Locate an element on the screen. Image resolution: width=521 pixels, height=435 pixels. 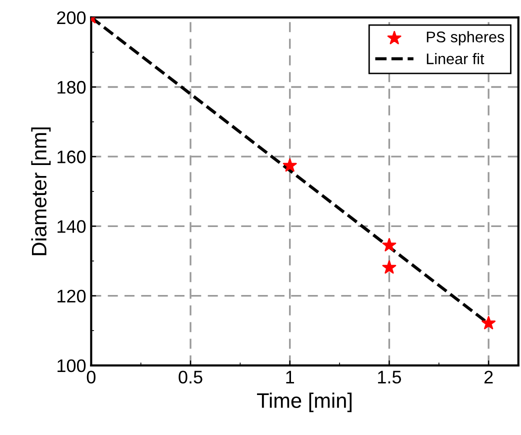
legend-label: Linear fit is located at coordinates (455, 58).